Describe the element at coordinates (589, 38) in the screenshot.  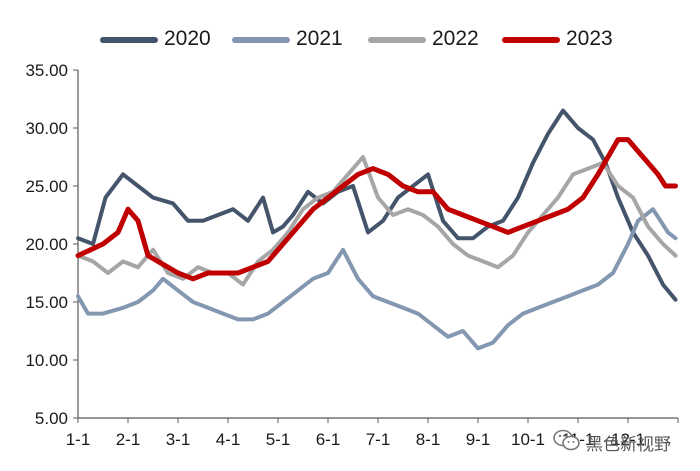
I see `legend-label-2023: 2023` at that location.